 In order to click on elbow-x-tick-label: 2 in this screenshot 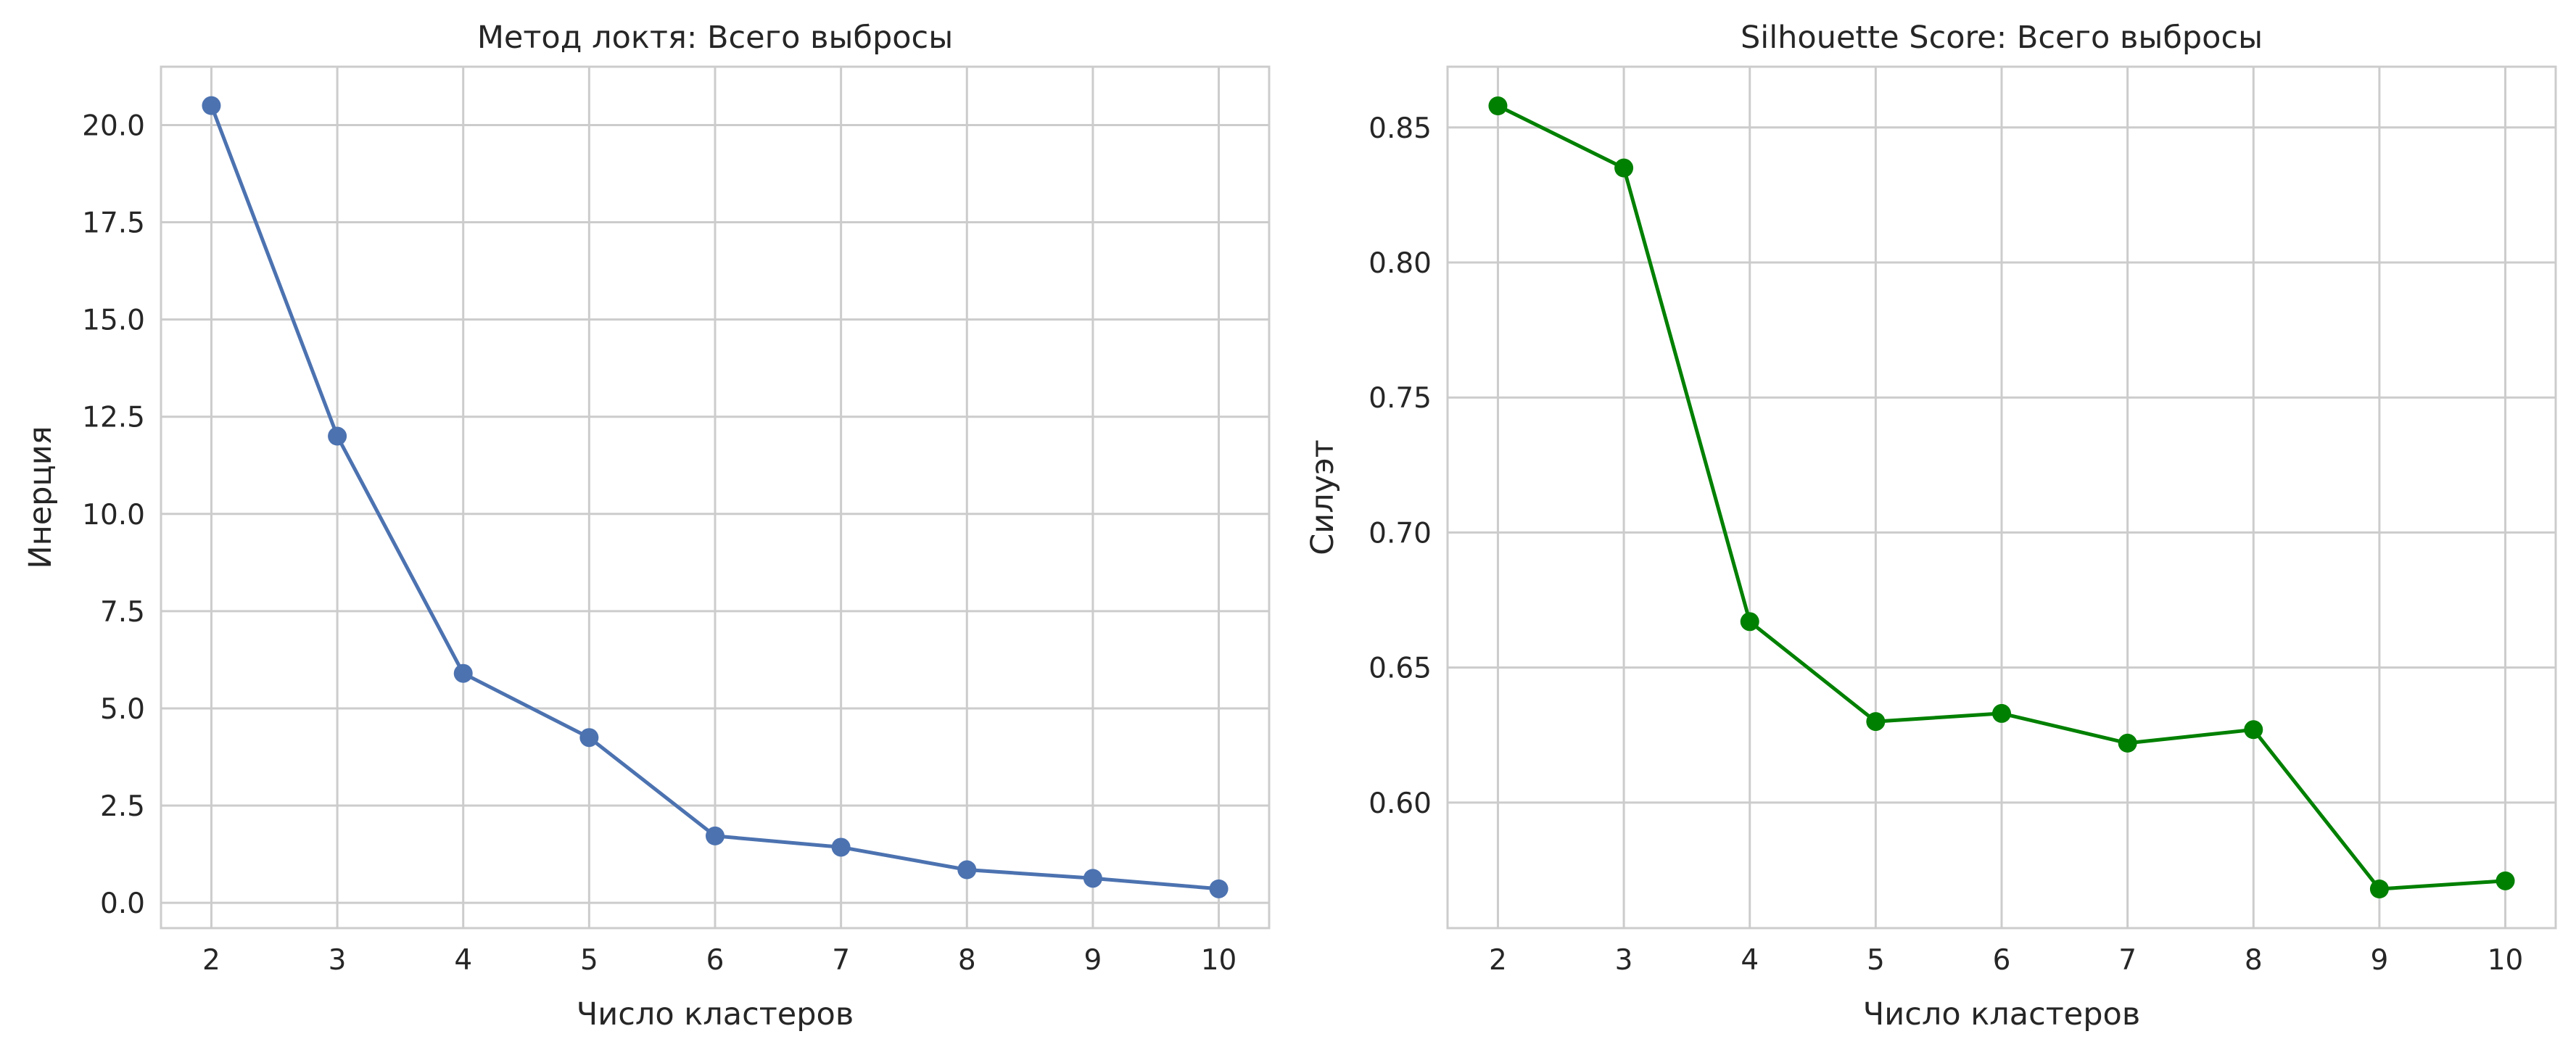, I will do `click(211, 960)`.